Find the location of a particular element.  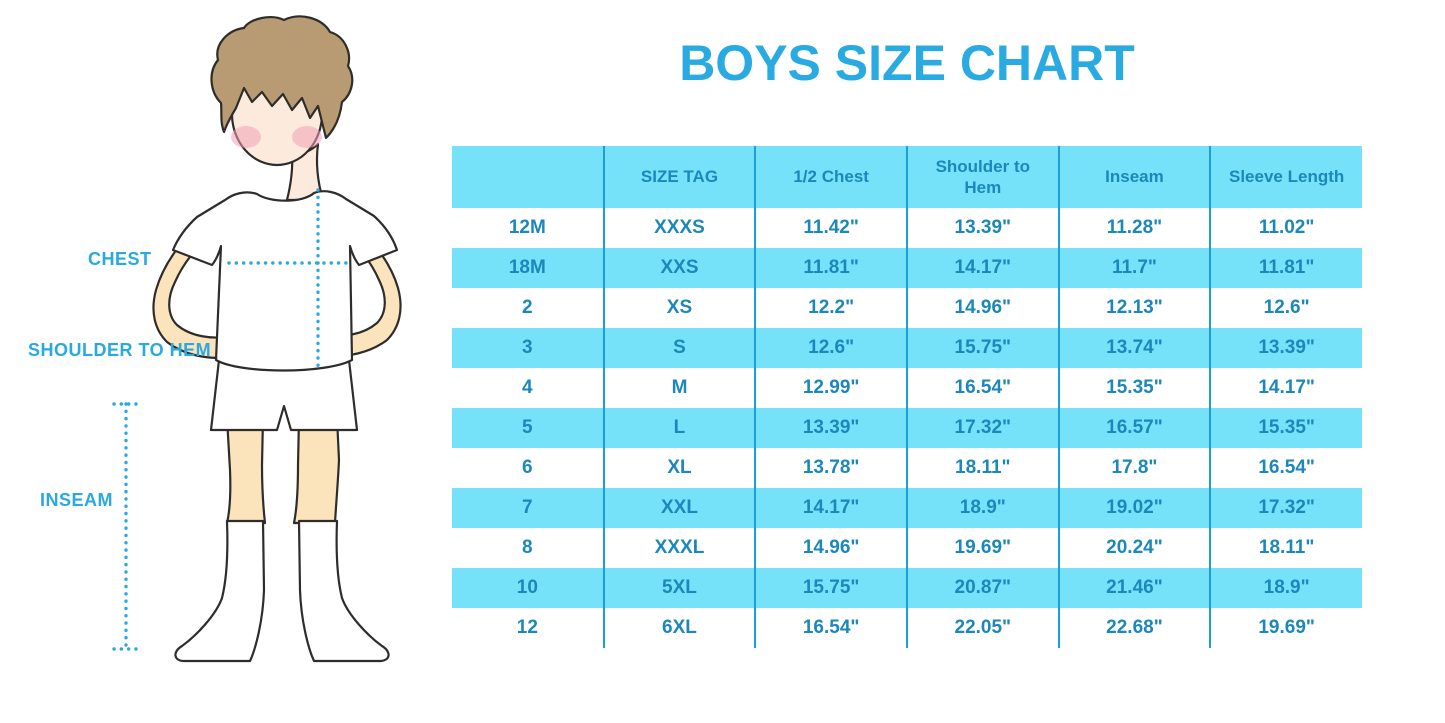

size-cell: XS is located at coordinates (679, 308).